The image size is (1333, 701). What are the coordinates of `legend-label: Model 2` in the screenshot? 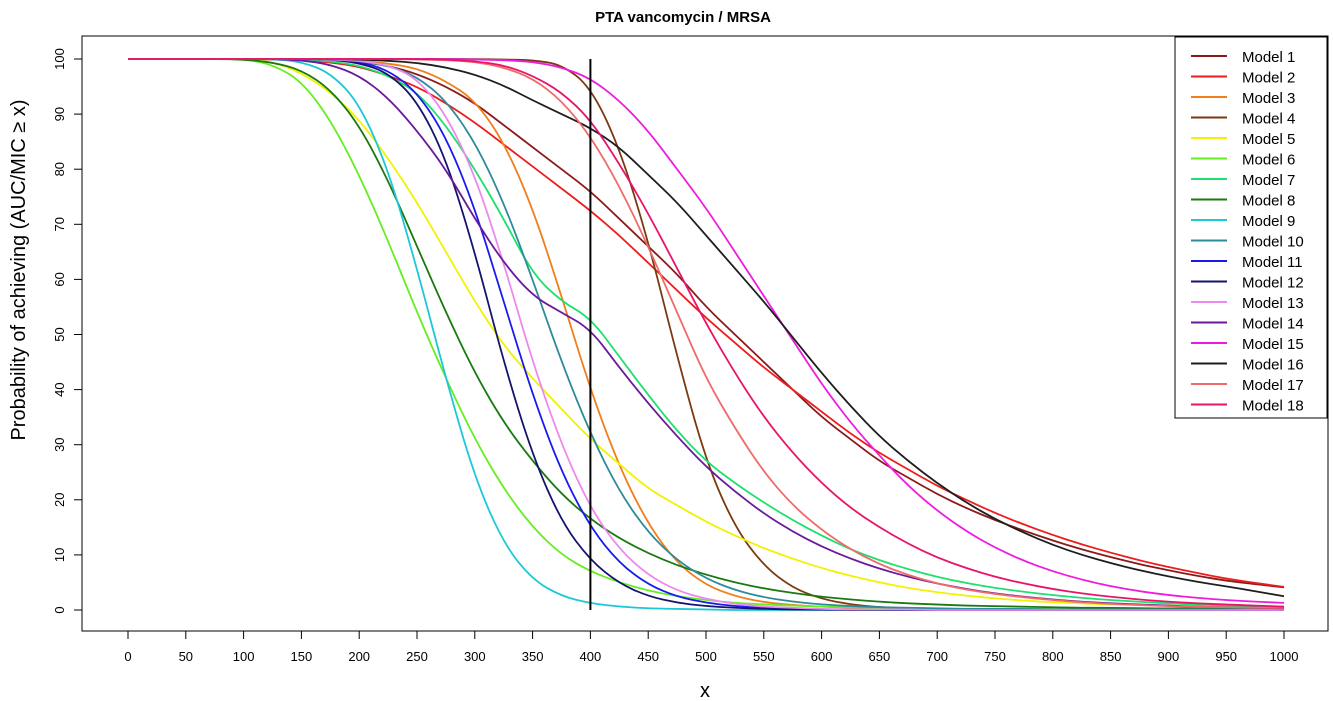 It's located at (1268, 78).